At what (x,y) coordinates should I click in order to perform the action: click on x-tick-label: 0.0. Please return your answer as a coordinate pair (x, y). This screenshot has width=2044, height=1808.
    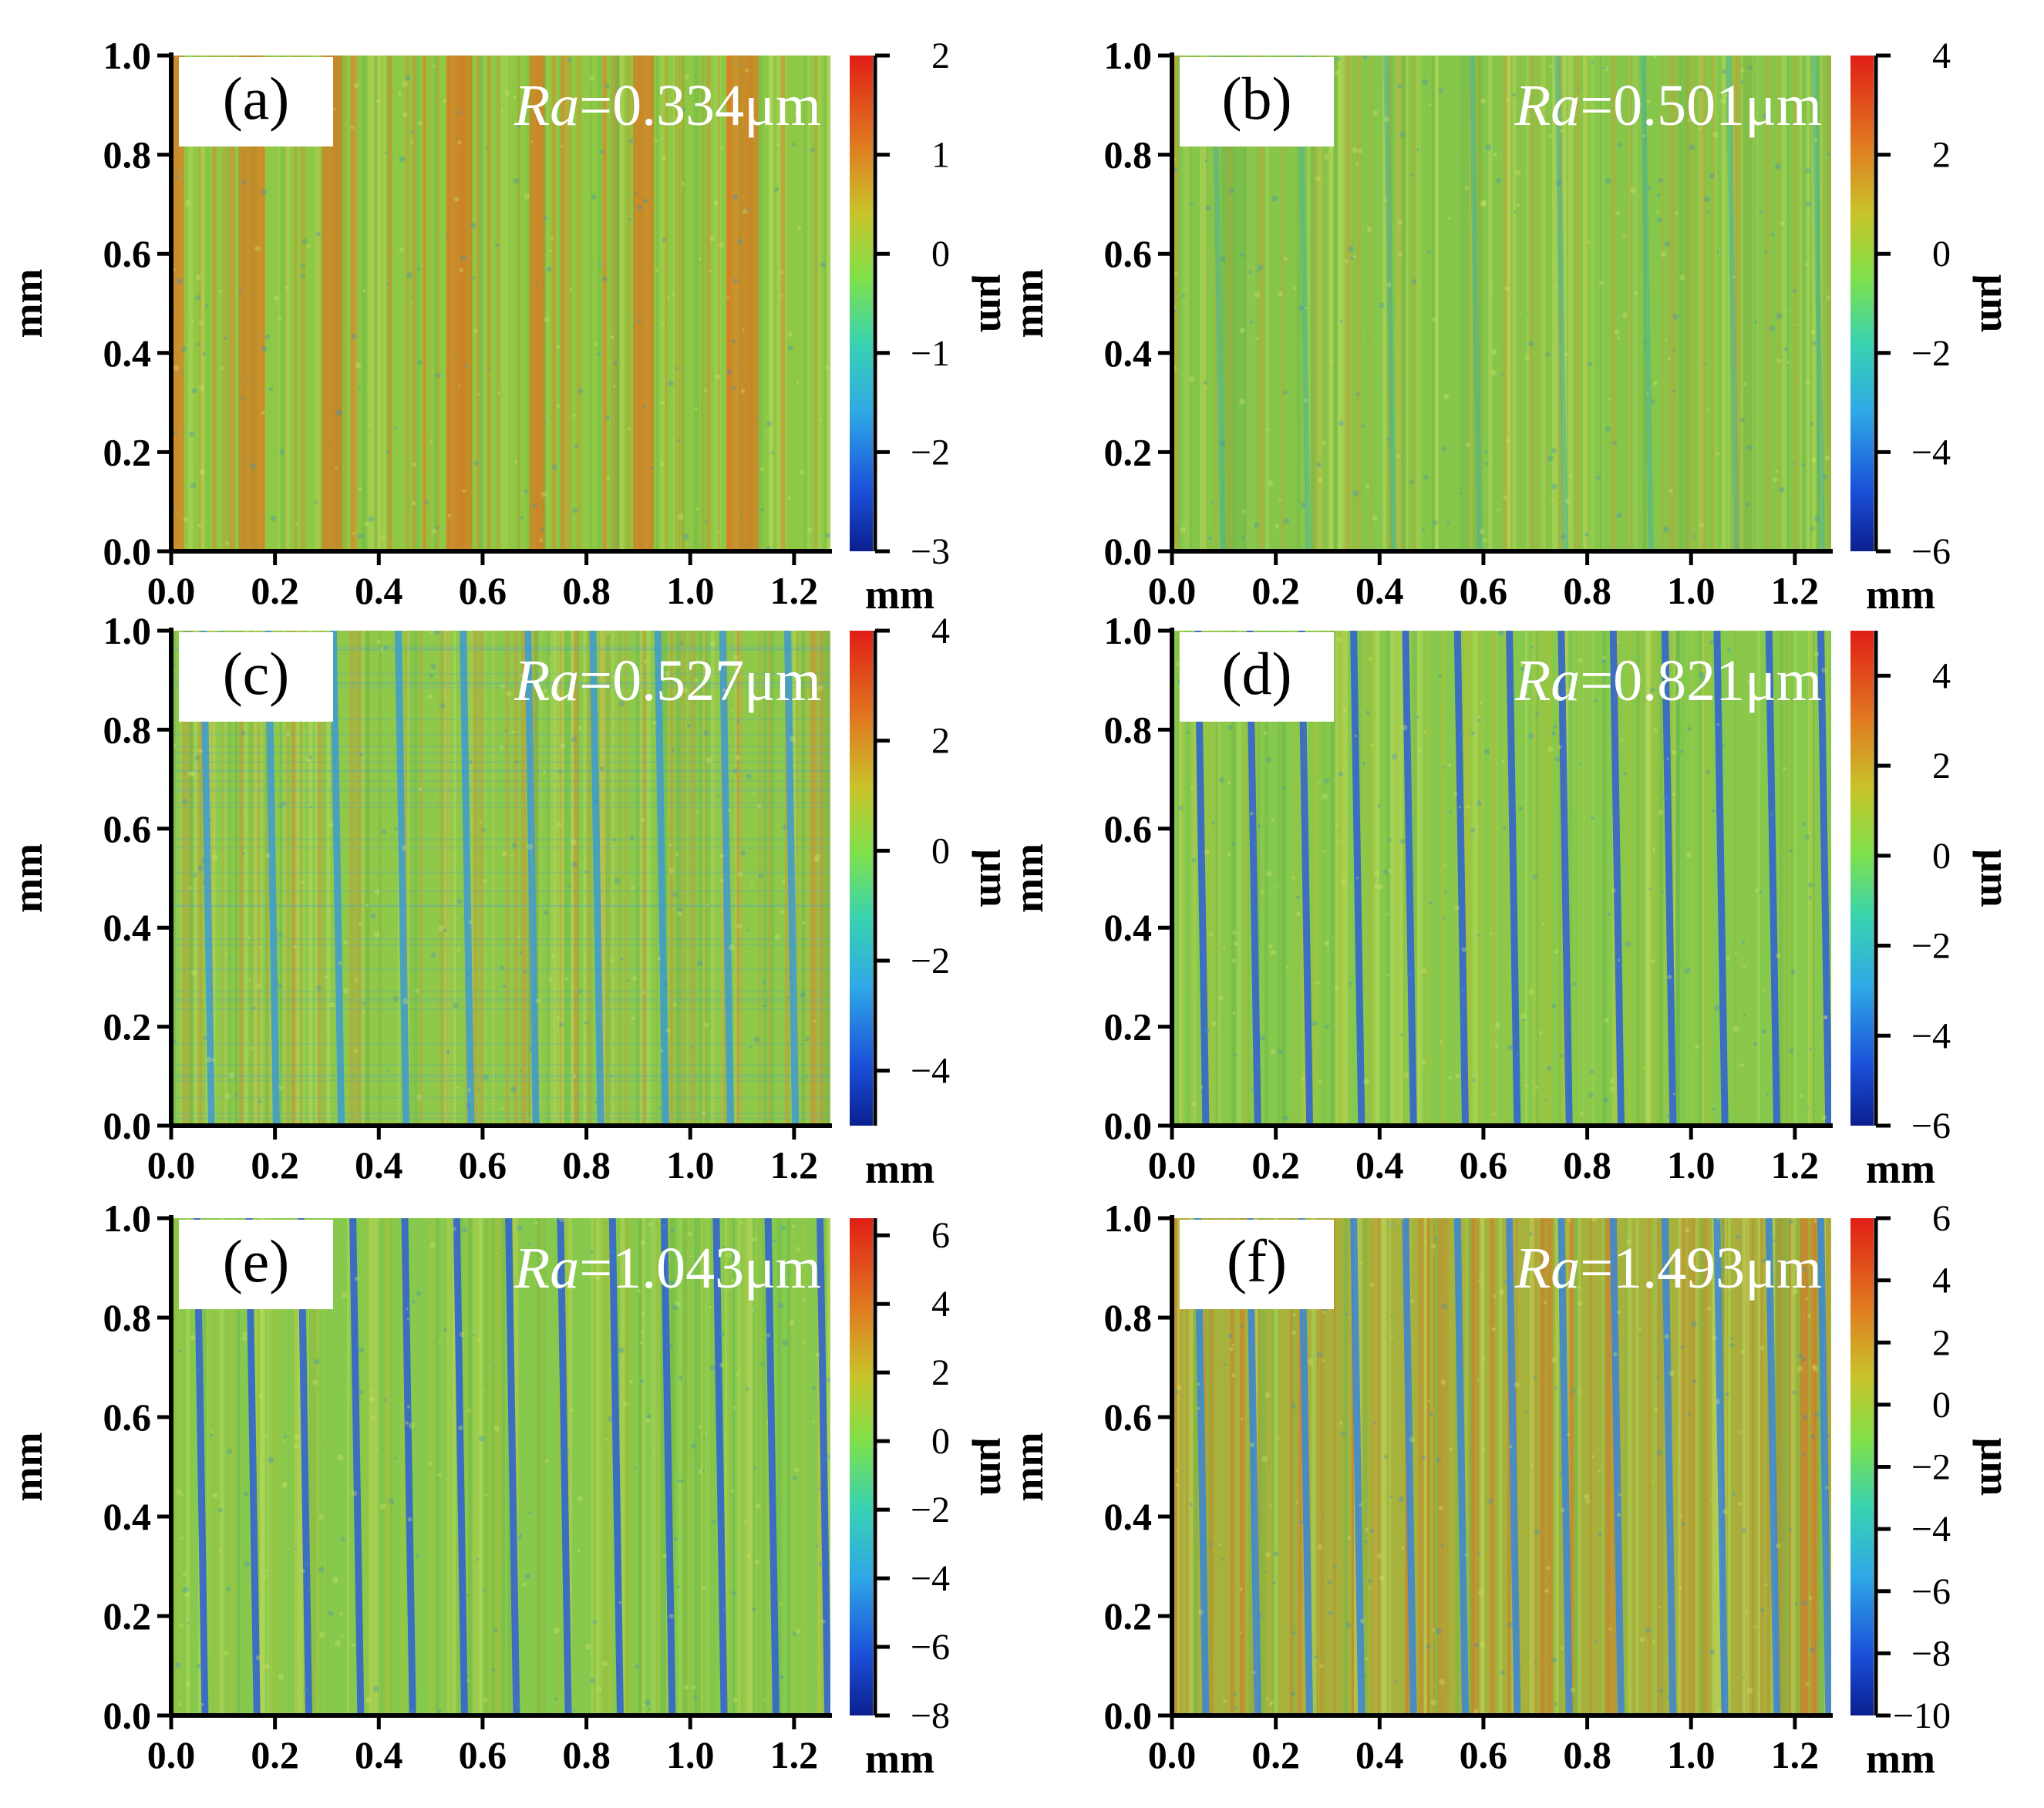
    Looking at the image, I should click on (1172, 1755).